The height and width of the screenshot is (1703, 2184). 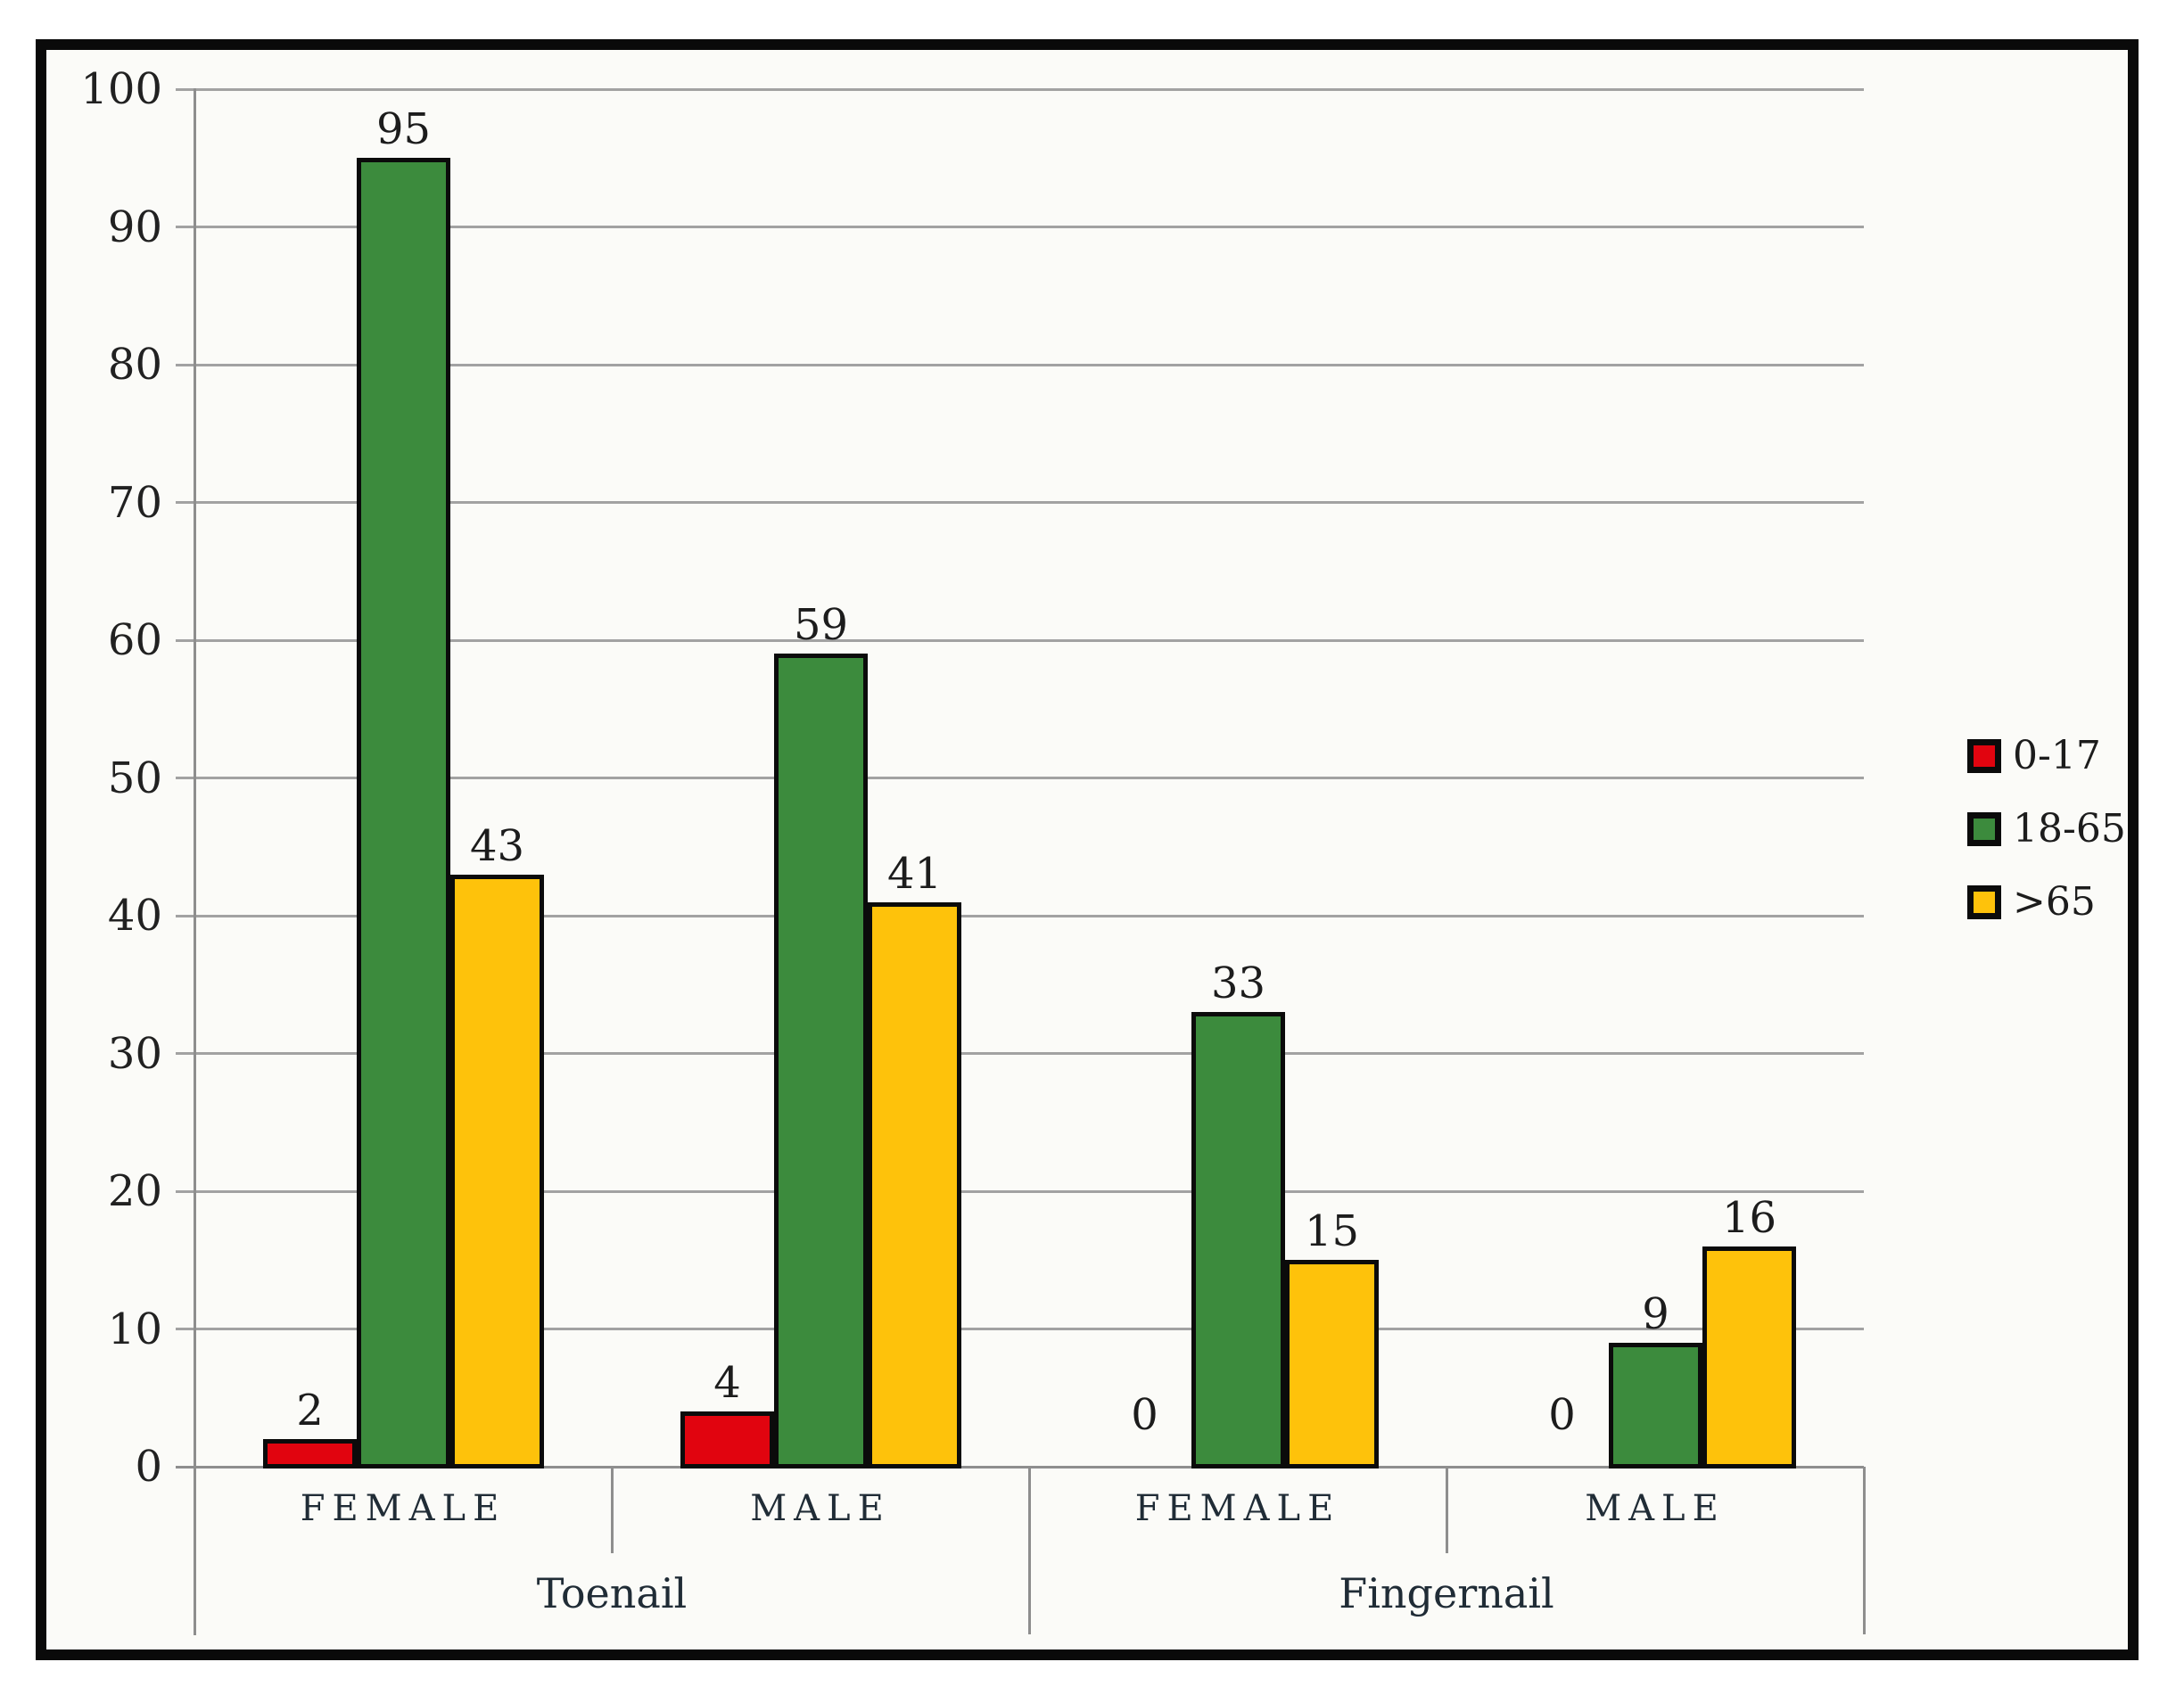 I want to click on bar-value-label: 9, so click(x=1655, y=1313).